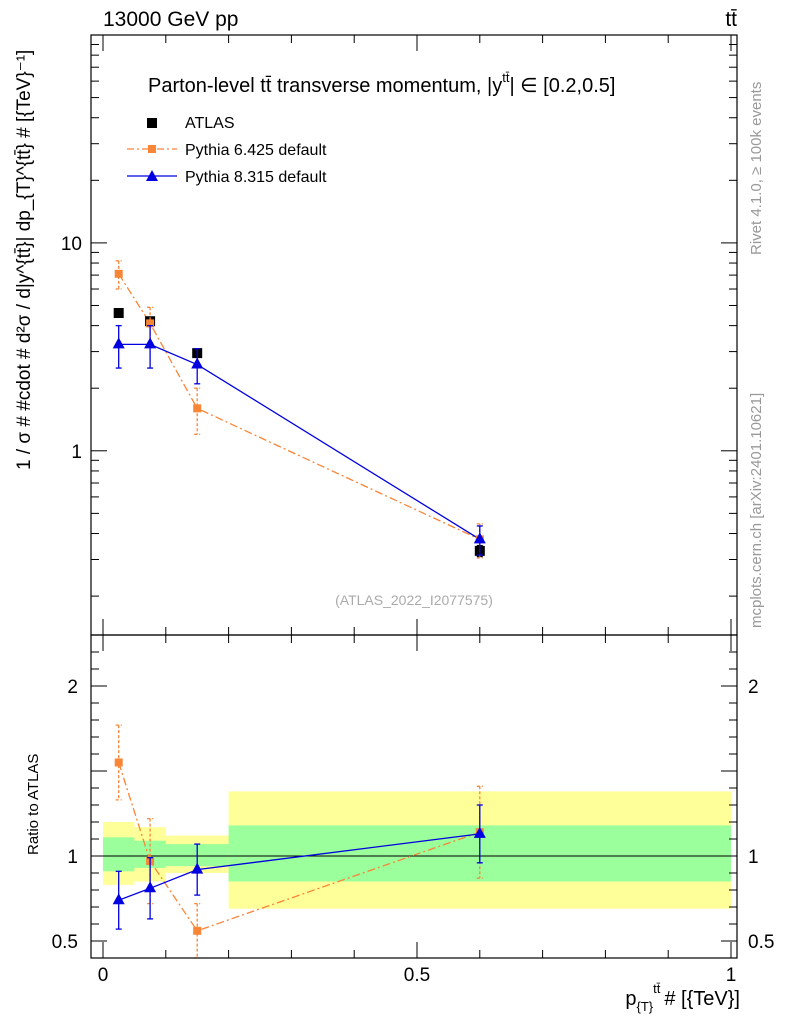  I want to click on y-tick-label-1: 10, so click(71, 244).